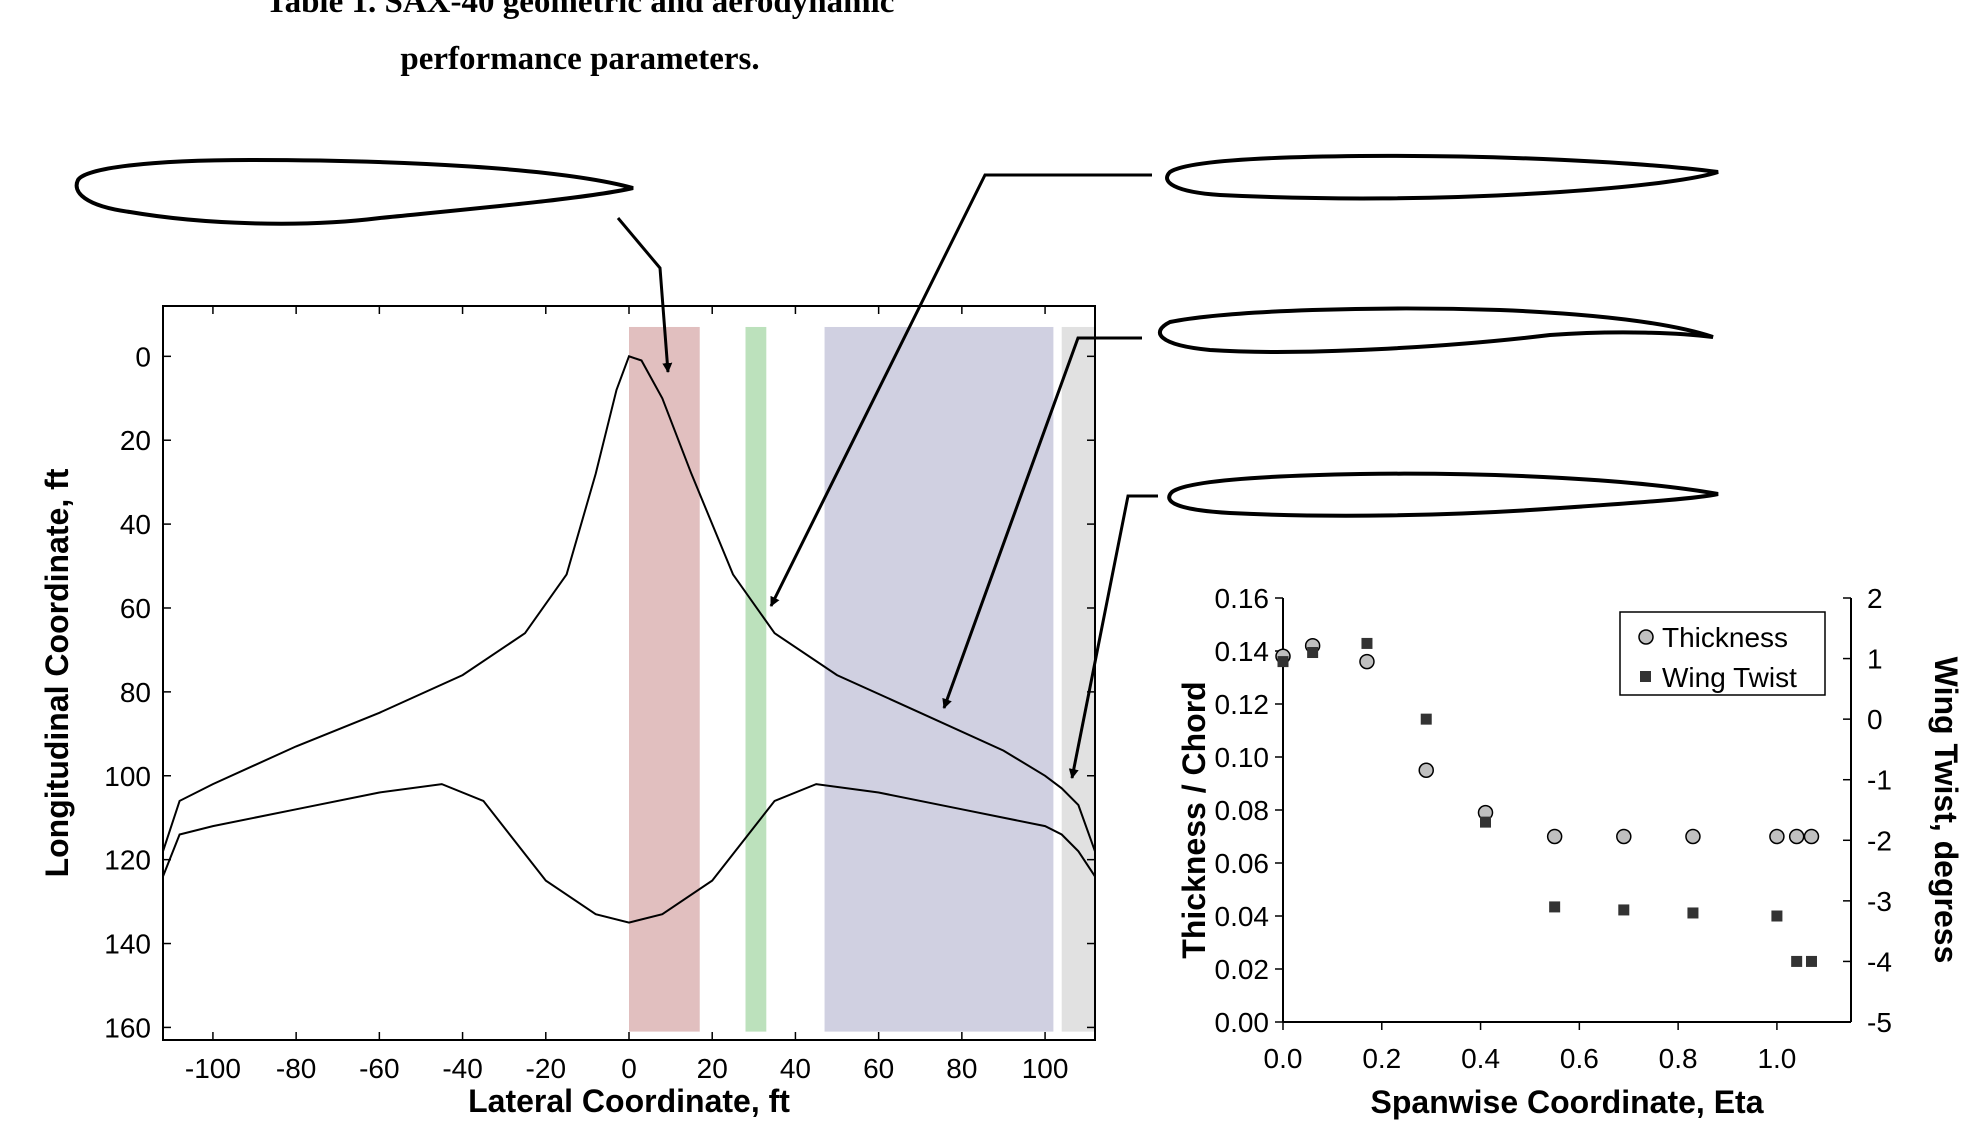  I want to click on scatter-y-tick-label: 0.10, so click(1242, 757).